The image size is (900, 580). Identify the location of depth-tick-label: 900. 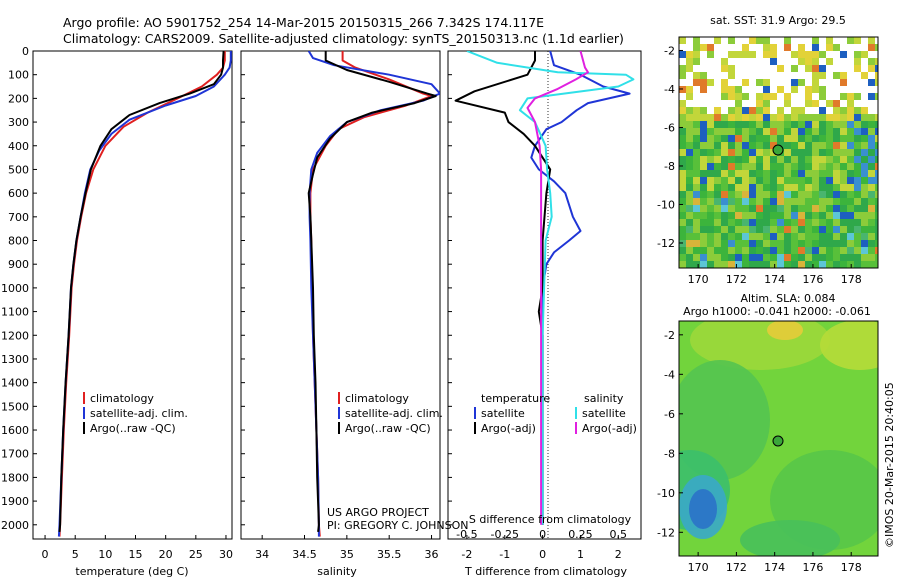
(18, 264).